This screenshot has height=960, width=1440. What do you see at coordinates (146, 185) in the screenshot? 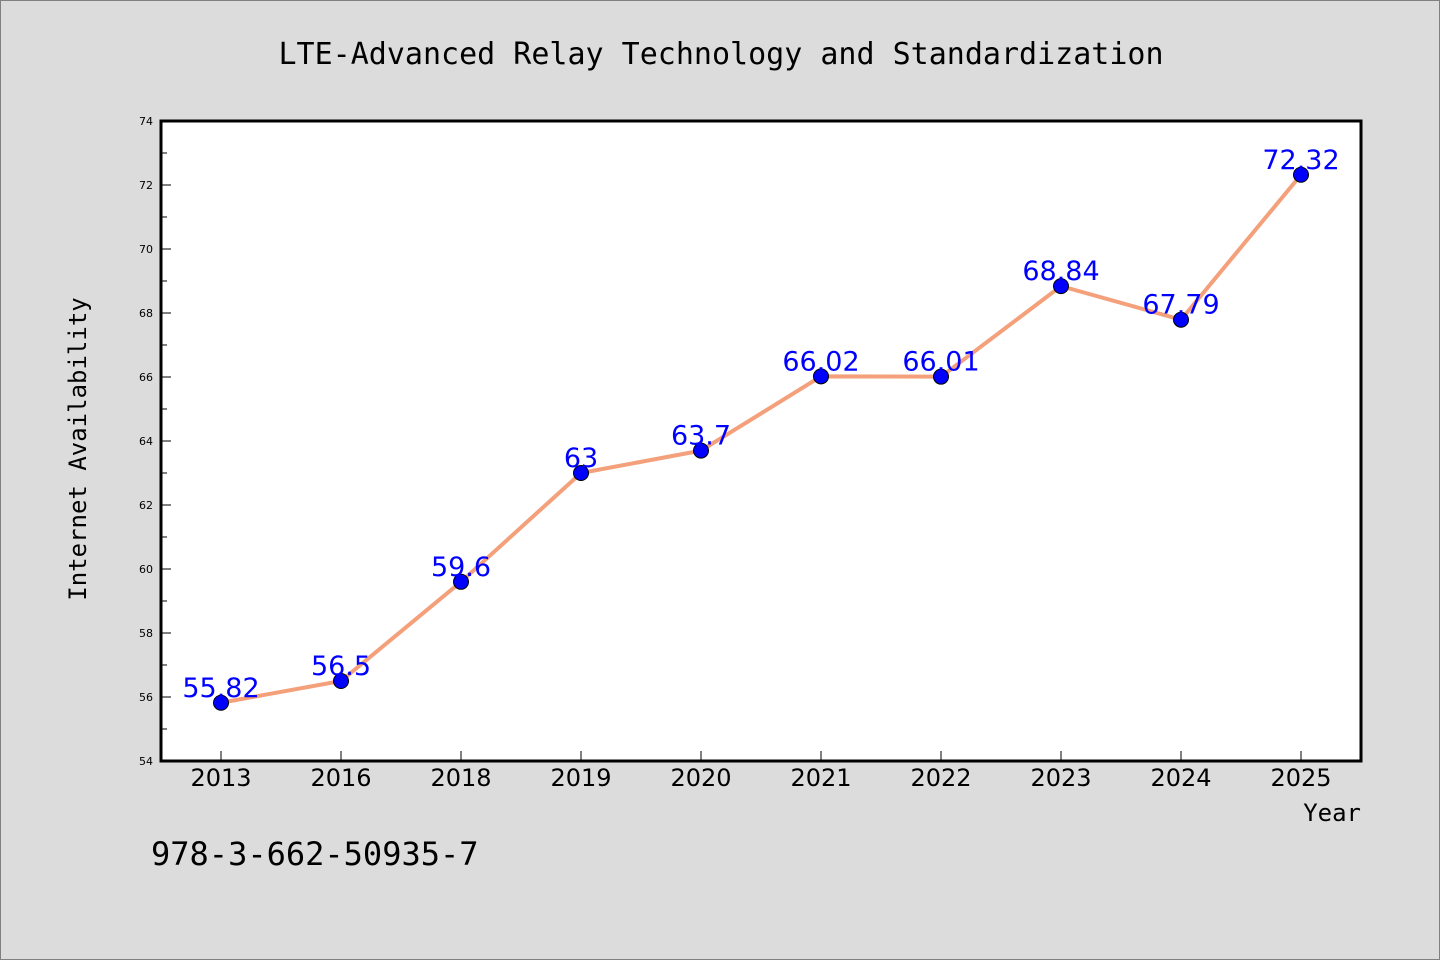
I see `y-tick-label: 72` at bounding box center [146, 185].